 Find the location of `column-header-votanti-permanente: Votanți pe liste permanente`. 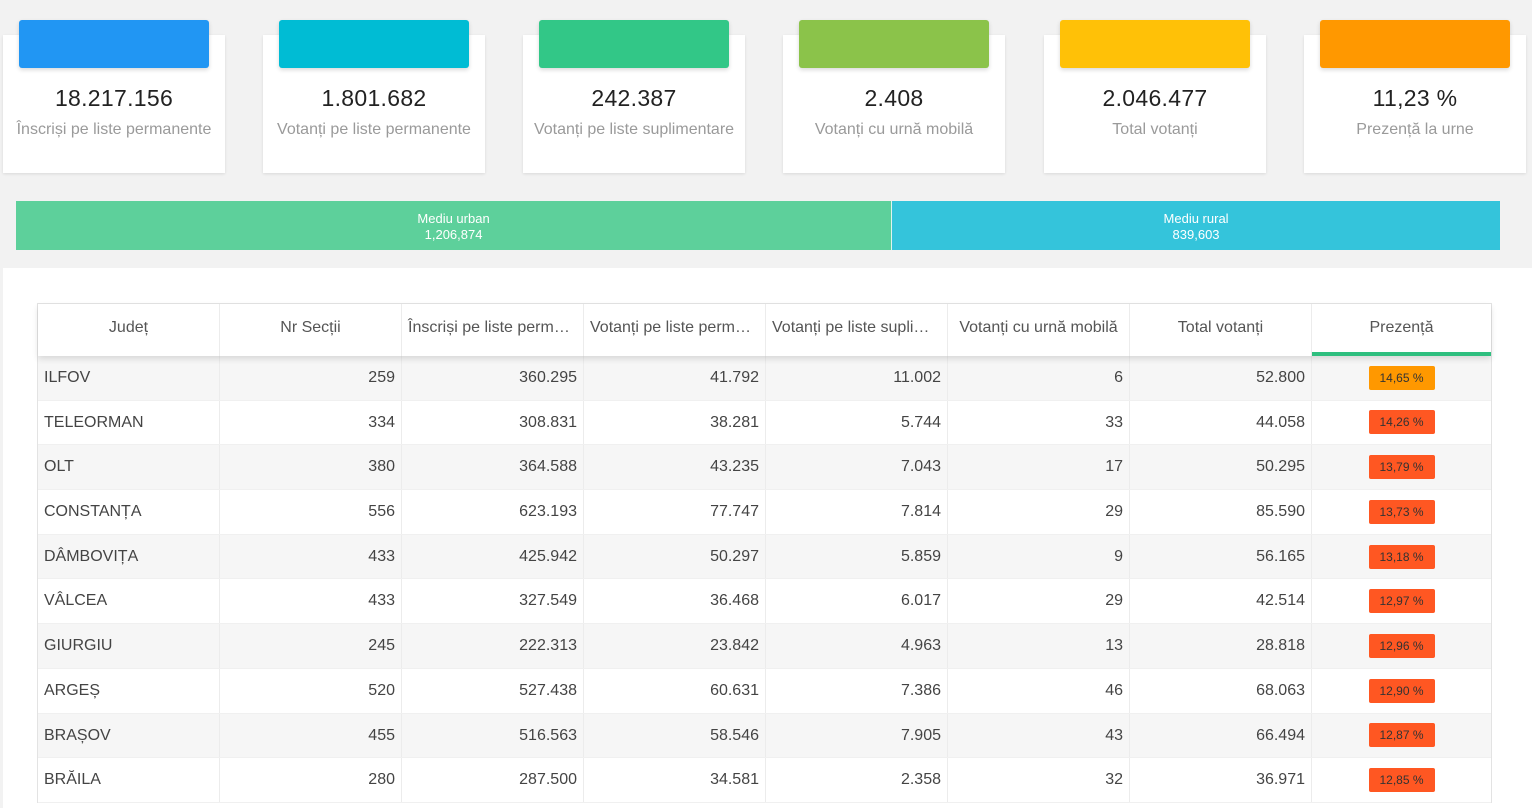

column-header-votanti-permanente: Votanți pe liste permanente is located at coordinates (675, 330).